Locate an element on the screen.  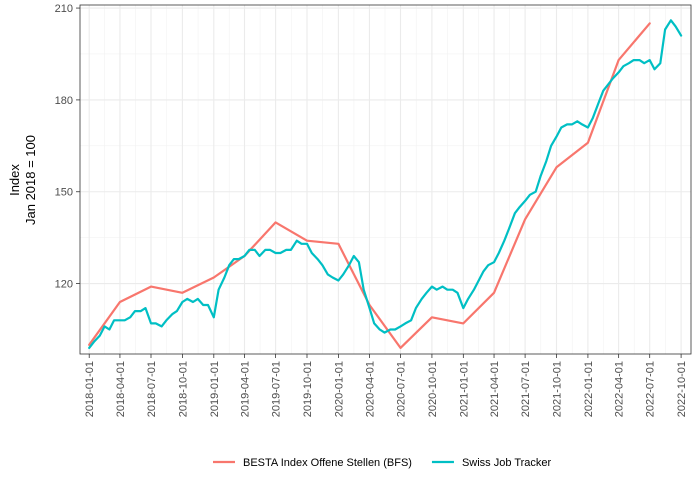
x-tick-label: 2022-01-01 is located at coordinates (589, 389).